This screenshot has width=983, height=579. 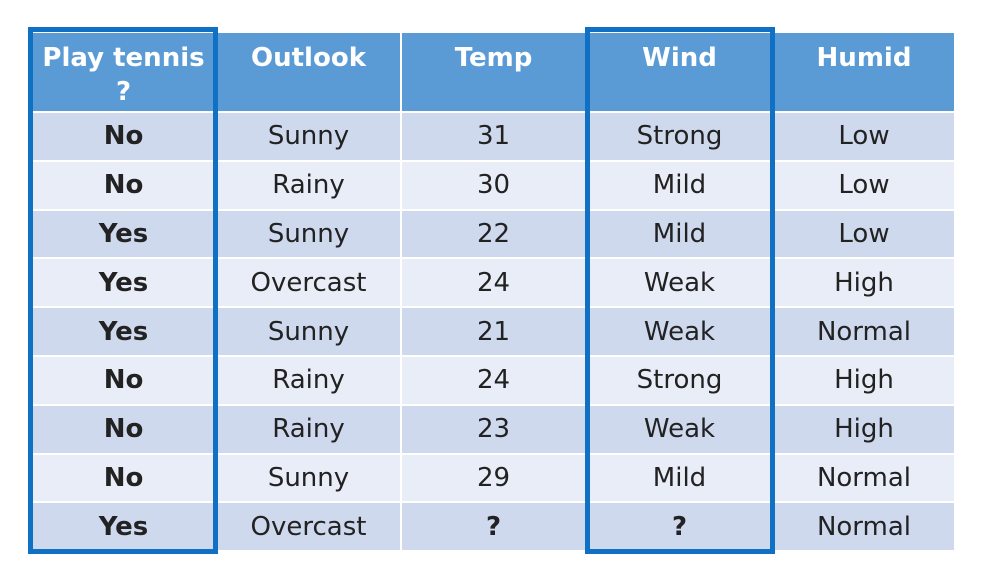 I want to click on header-cell: Temp, so click(x=493, y=72).